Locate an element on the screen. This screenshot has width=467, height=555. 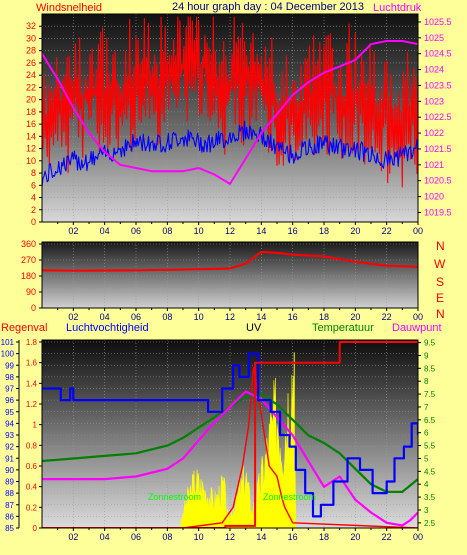
y-temperature-tick-label: 4.5 is located at coordinates (430, 471).